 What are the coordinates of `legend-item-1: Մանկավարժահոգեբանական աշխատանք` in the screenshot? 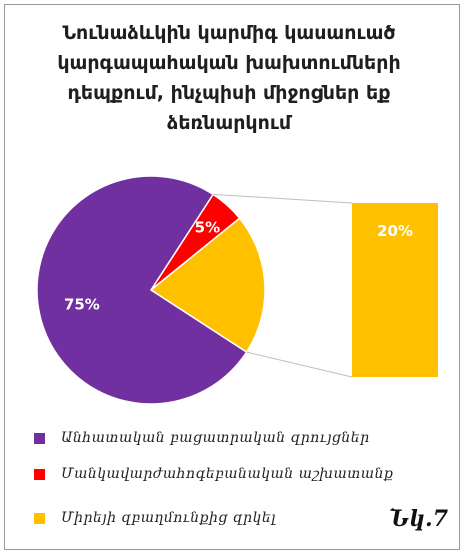 It's located at (213, 474).